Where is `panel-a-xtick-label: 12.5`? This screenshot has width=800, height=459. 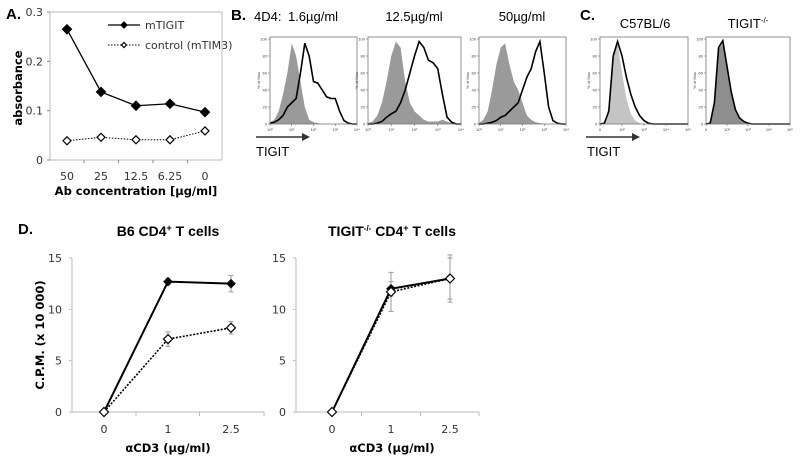
panel-a-xtick-label: 12.5 is located at coordinates (136, 176).